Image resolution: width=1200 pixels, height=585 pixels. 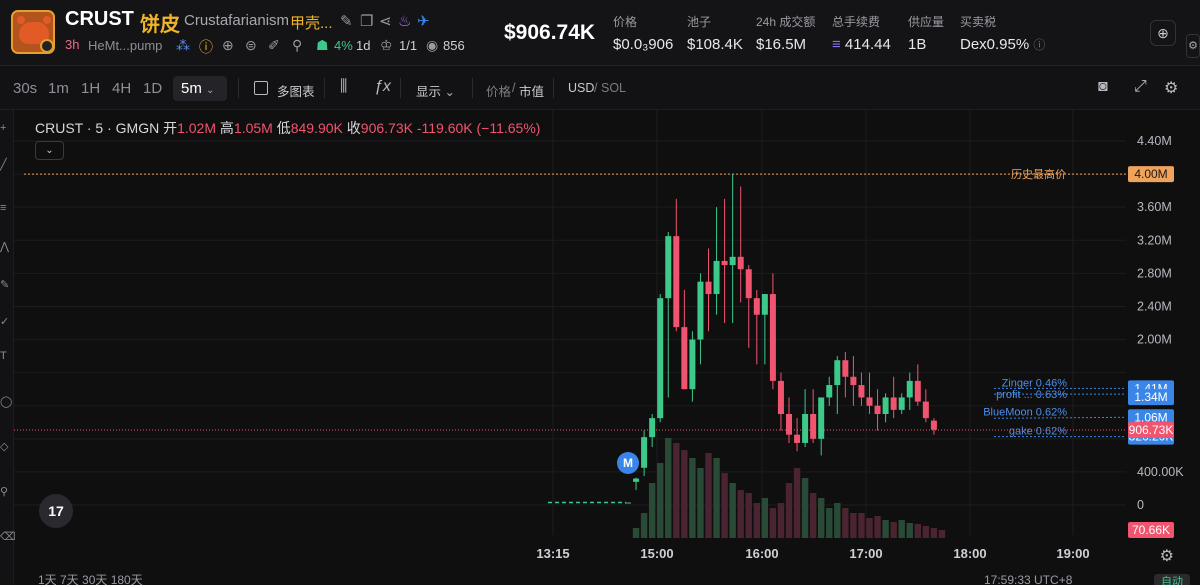 I want to click on add-watchlist-button: ⊕, so click(x=1163, y=33).